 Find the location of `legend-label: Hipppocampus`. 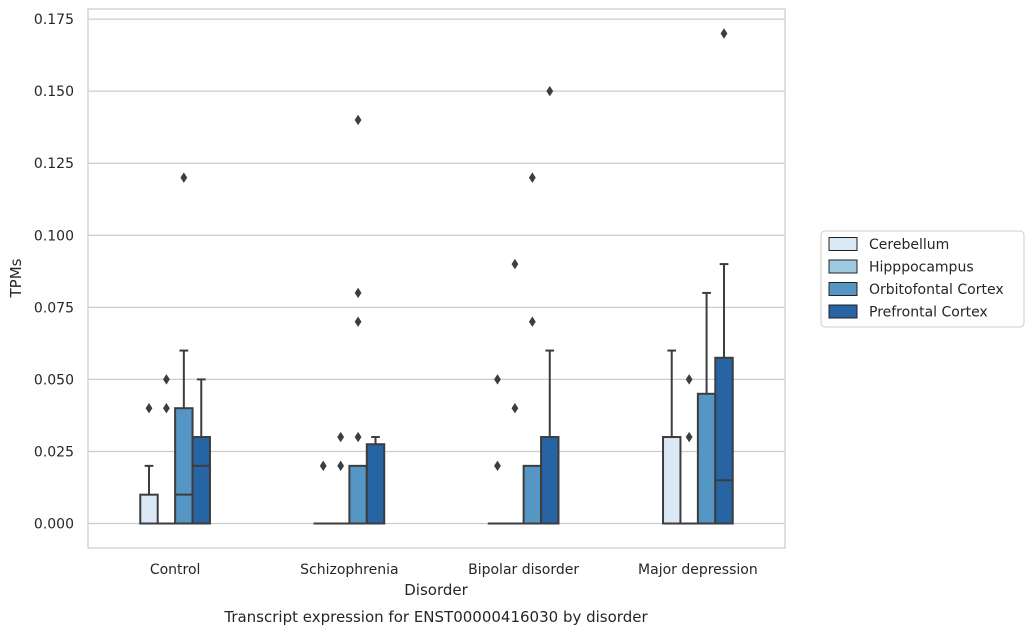

legend-label: Hipppocampus is located at coordinates (921, 268).